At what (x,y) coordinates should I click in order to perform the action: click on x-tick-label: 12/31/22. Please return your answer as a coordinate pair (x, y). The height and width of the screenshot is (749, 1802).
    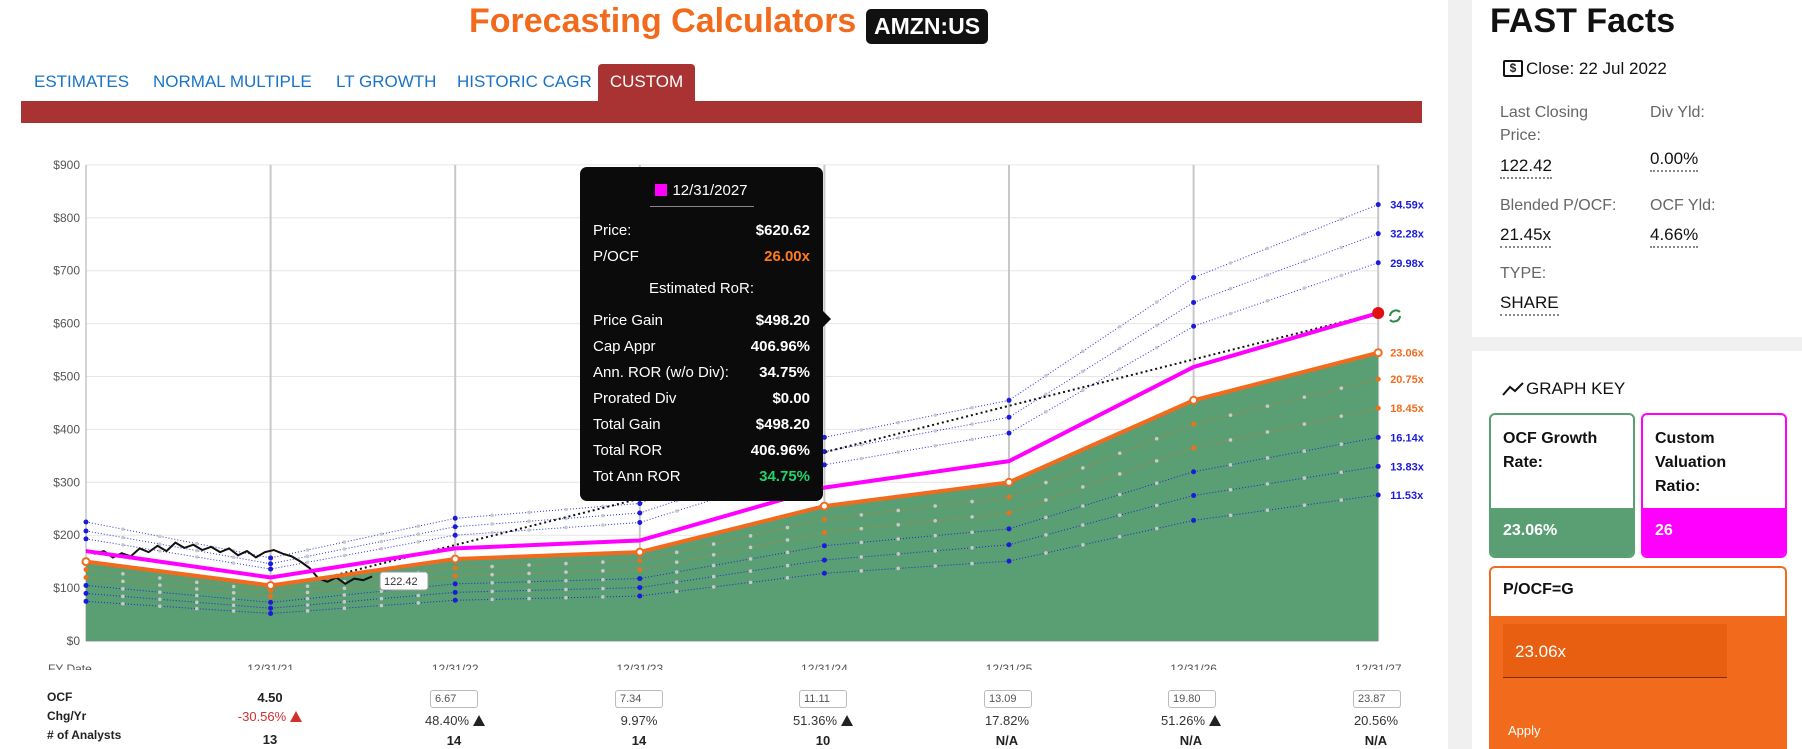
    Looking at the image, I should click on (455, 666).